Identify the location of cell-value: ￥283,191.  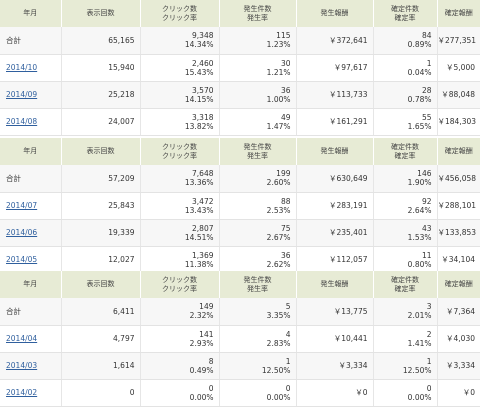
(348, 205).